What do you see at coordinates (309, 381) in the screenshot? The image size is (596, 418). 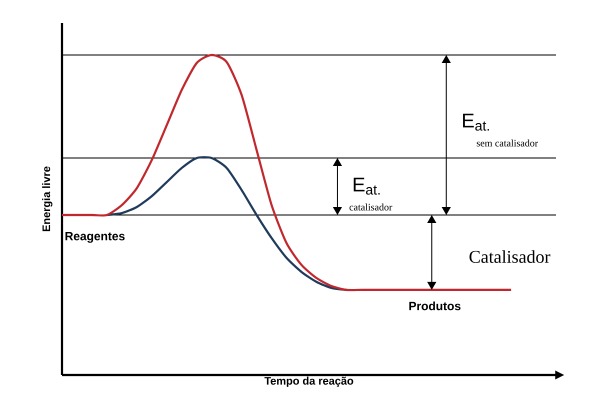 I see `x-axis-title: Tempo da reação` at bounding box center [309, 381].